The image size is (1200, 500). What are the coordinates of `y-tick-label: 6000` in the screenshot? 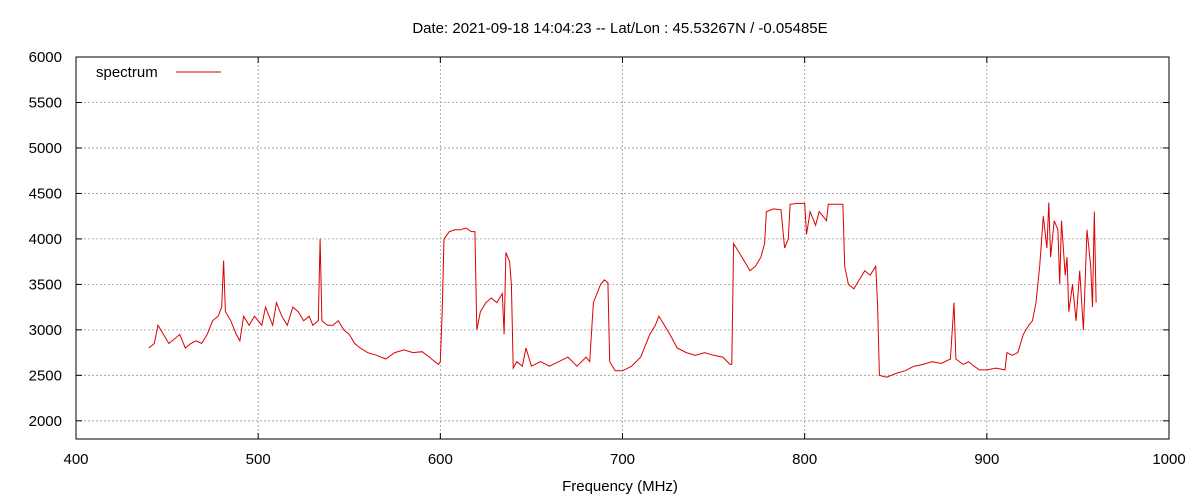 It's located at (45, 57).